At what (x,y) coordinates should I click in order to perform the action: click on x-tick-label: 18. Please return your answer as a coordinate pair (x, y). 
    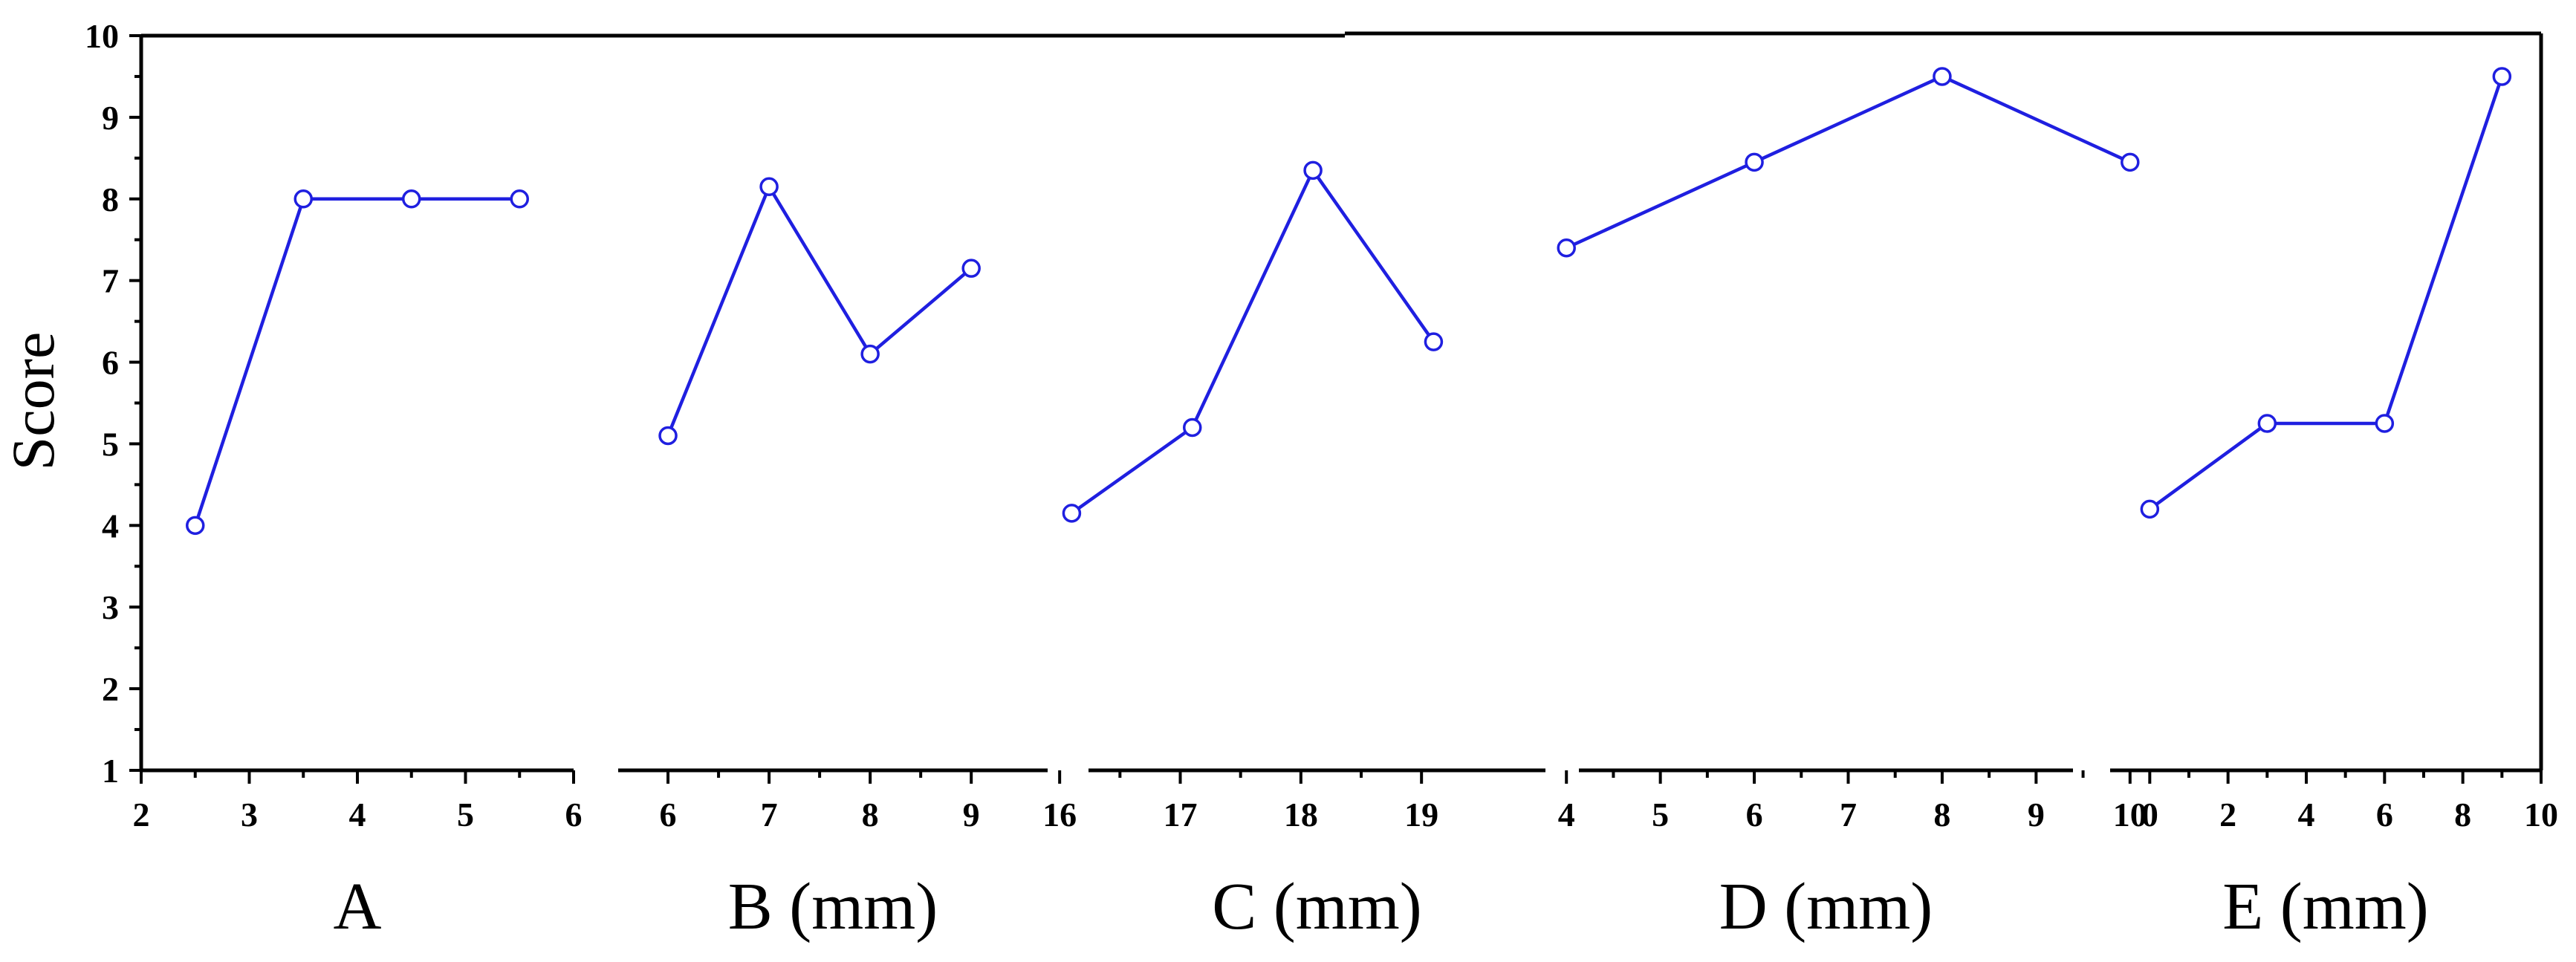
    Looking at the image, I should click on (1301, 815).